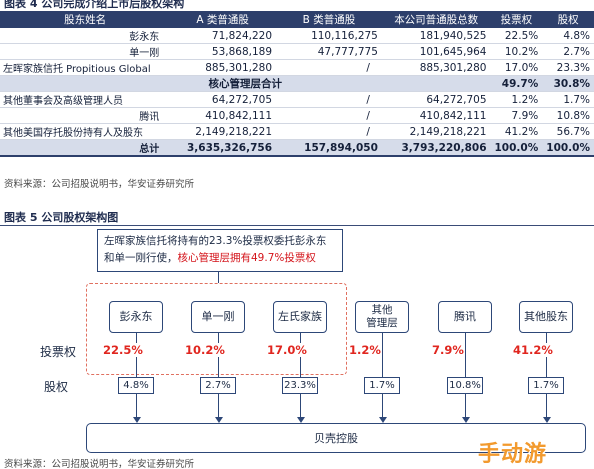  Describe the element at coordinates (436, 99) in the screenshot. I see `row-total: 64,272,705` at that location.